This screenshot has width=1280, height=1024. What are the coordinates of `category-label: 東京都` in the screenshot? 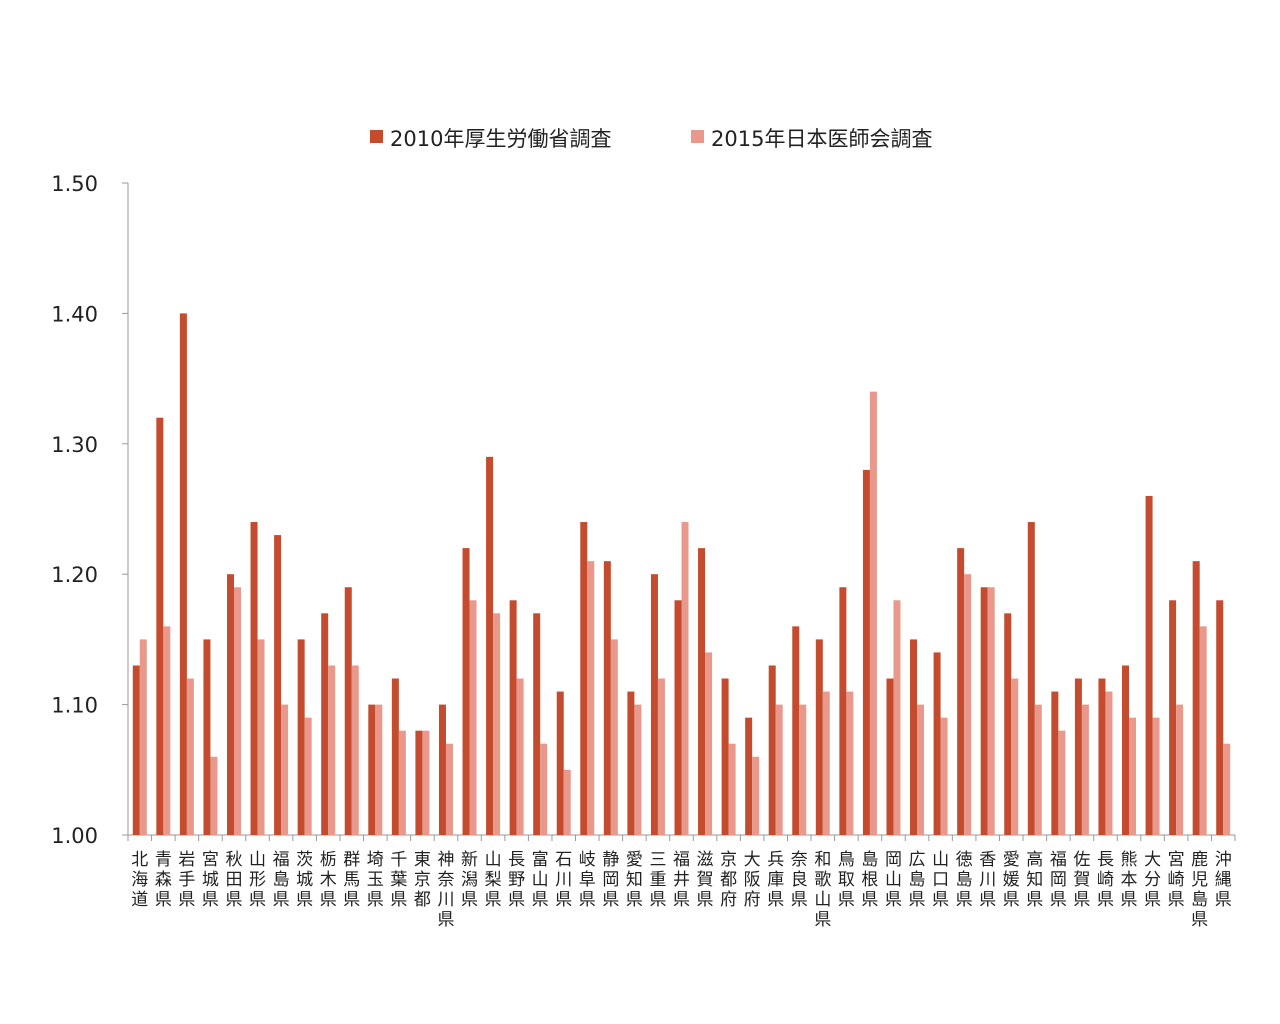 It's located at (422, 880).